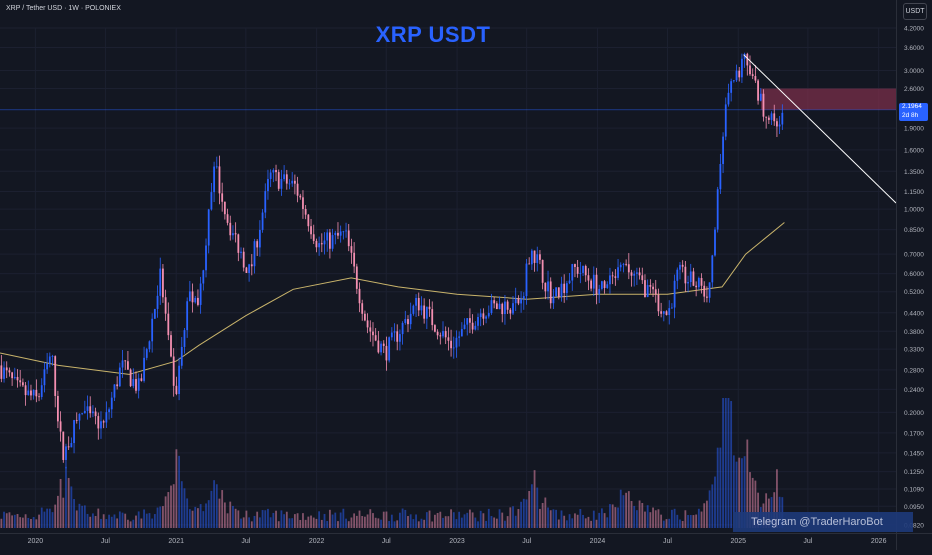 This screenshot has height=555, width=932. Describe the element at coordinates (914, 255) in the screenshot. I see `y-tick-label: 0.7000` at that location.